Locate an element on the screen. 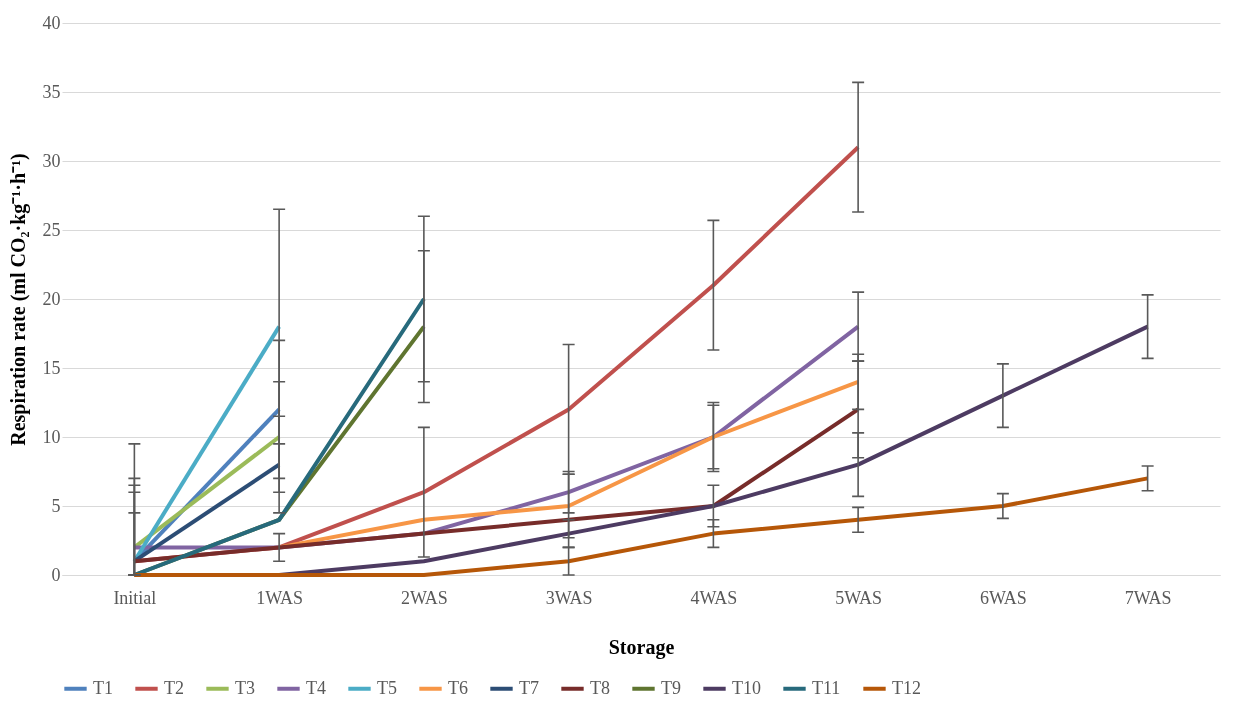 This screenshot has width=1250, height=706. x-tick-label: Initial is located at coordinates (135, 597).